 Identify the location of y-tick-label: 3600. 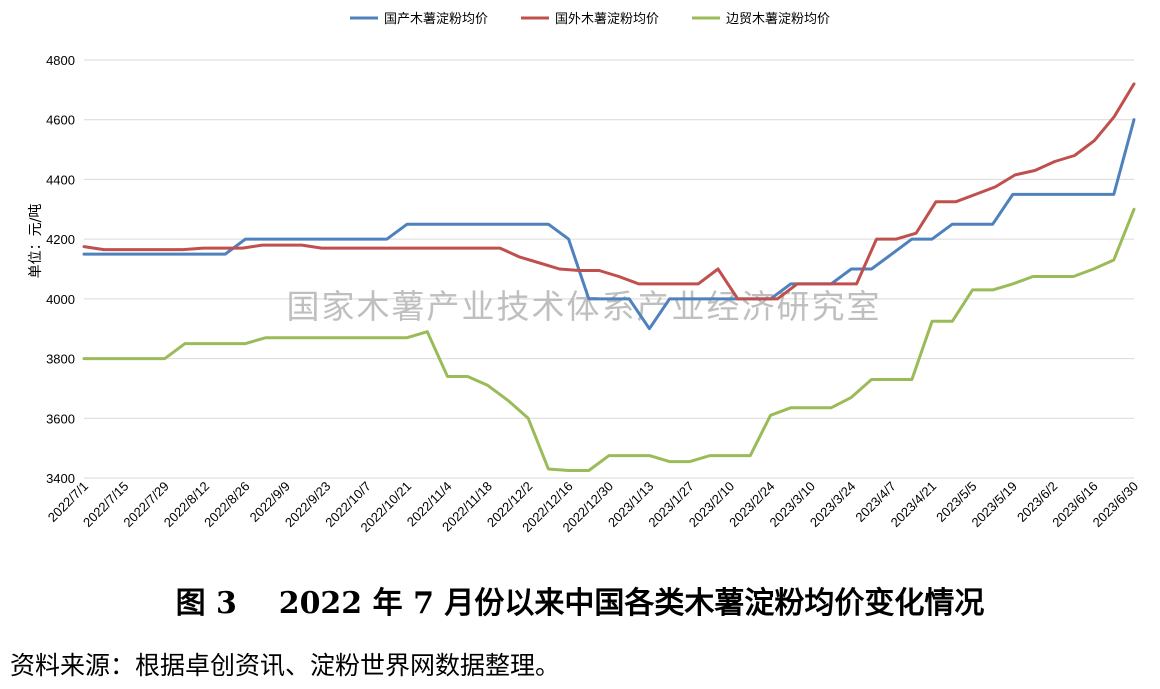
(60, 418).